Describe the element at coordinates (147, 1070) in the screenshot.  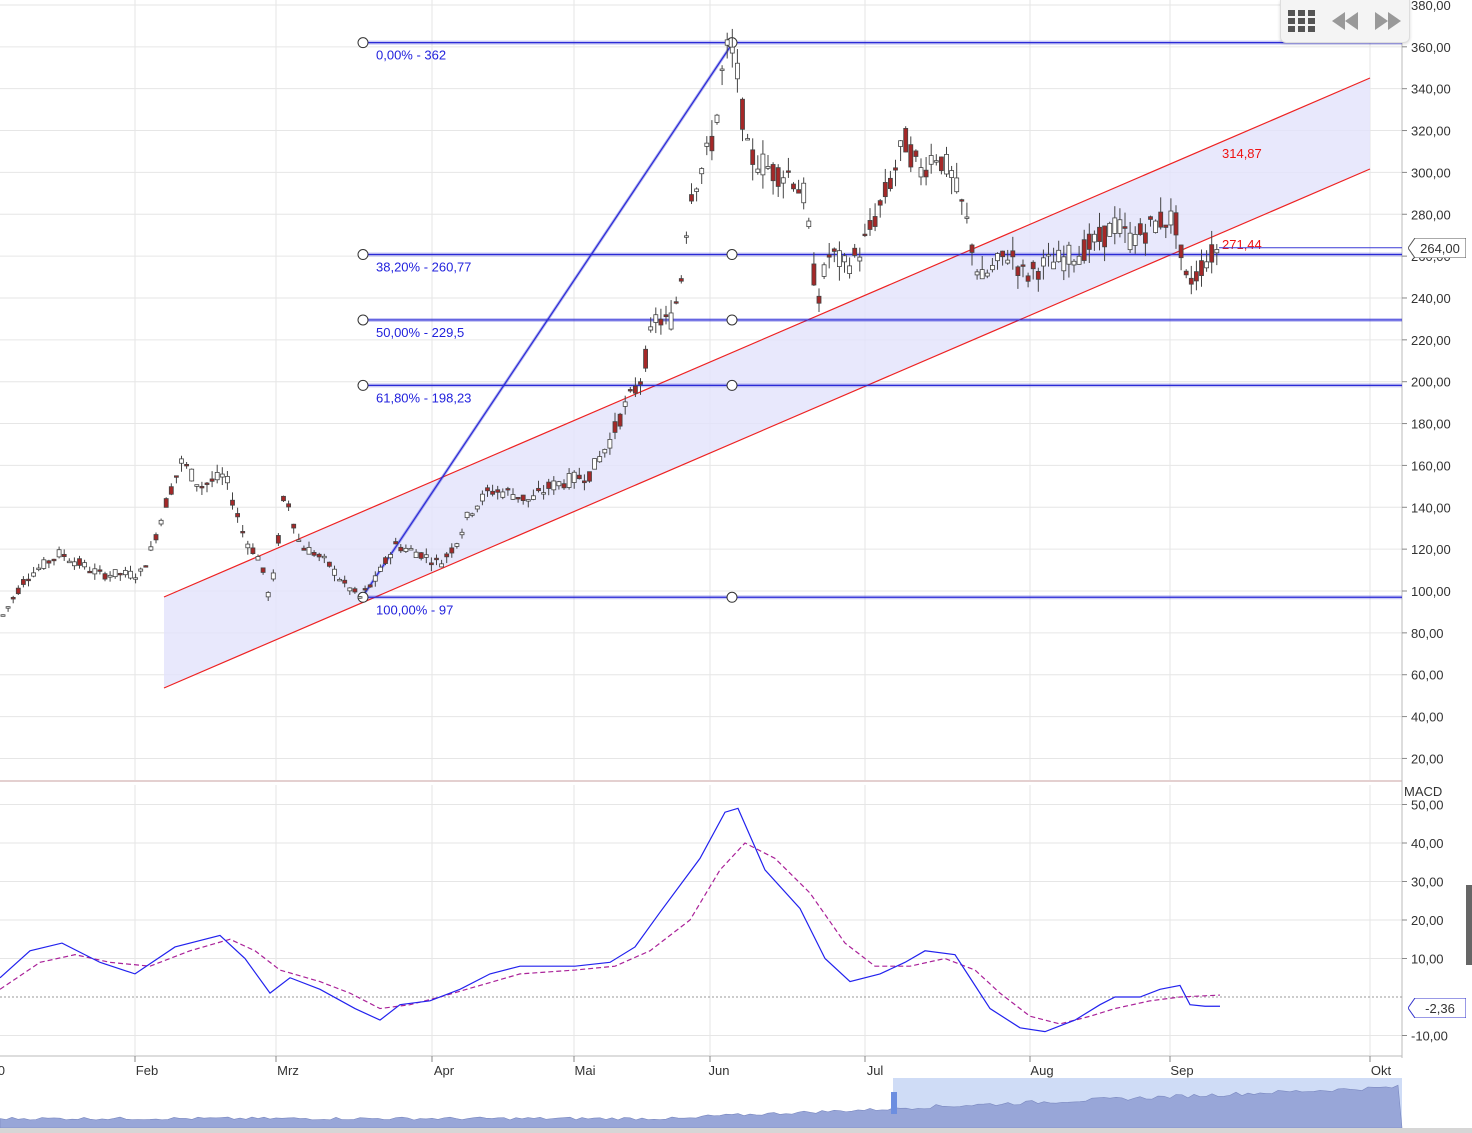
I see `x-tick-label: Feb` at that location.